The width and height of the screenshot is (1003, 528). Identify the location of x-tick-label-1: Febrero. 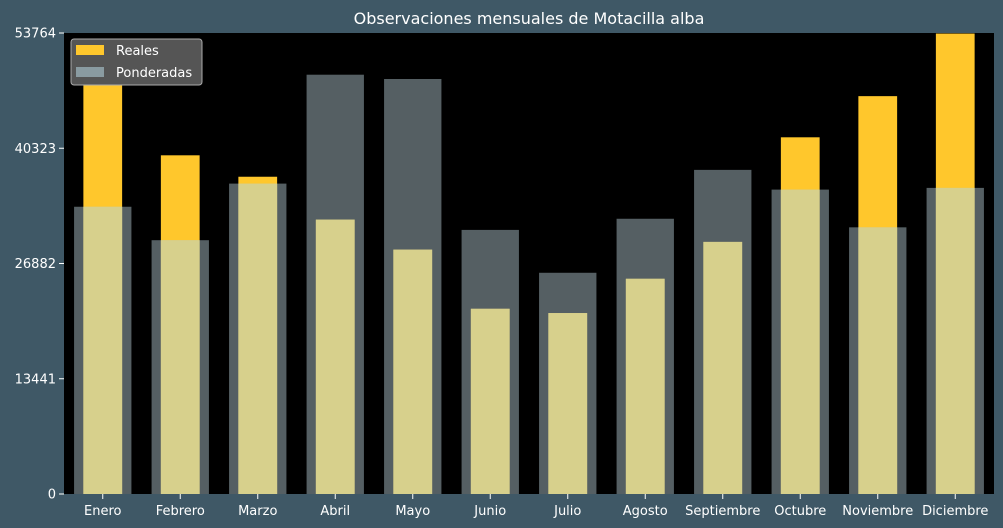
(180, 511).